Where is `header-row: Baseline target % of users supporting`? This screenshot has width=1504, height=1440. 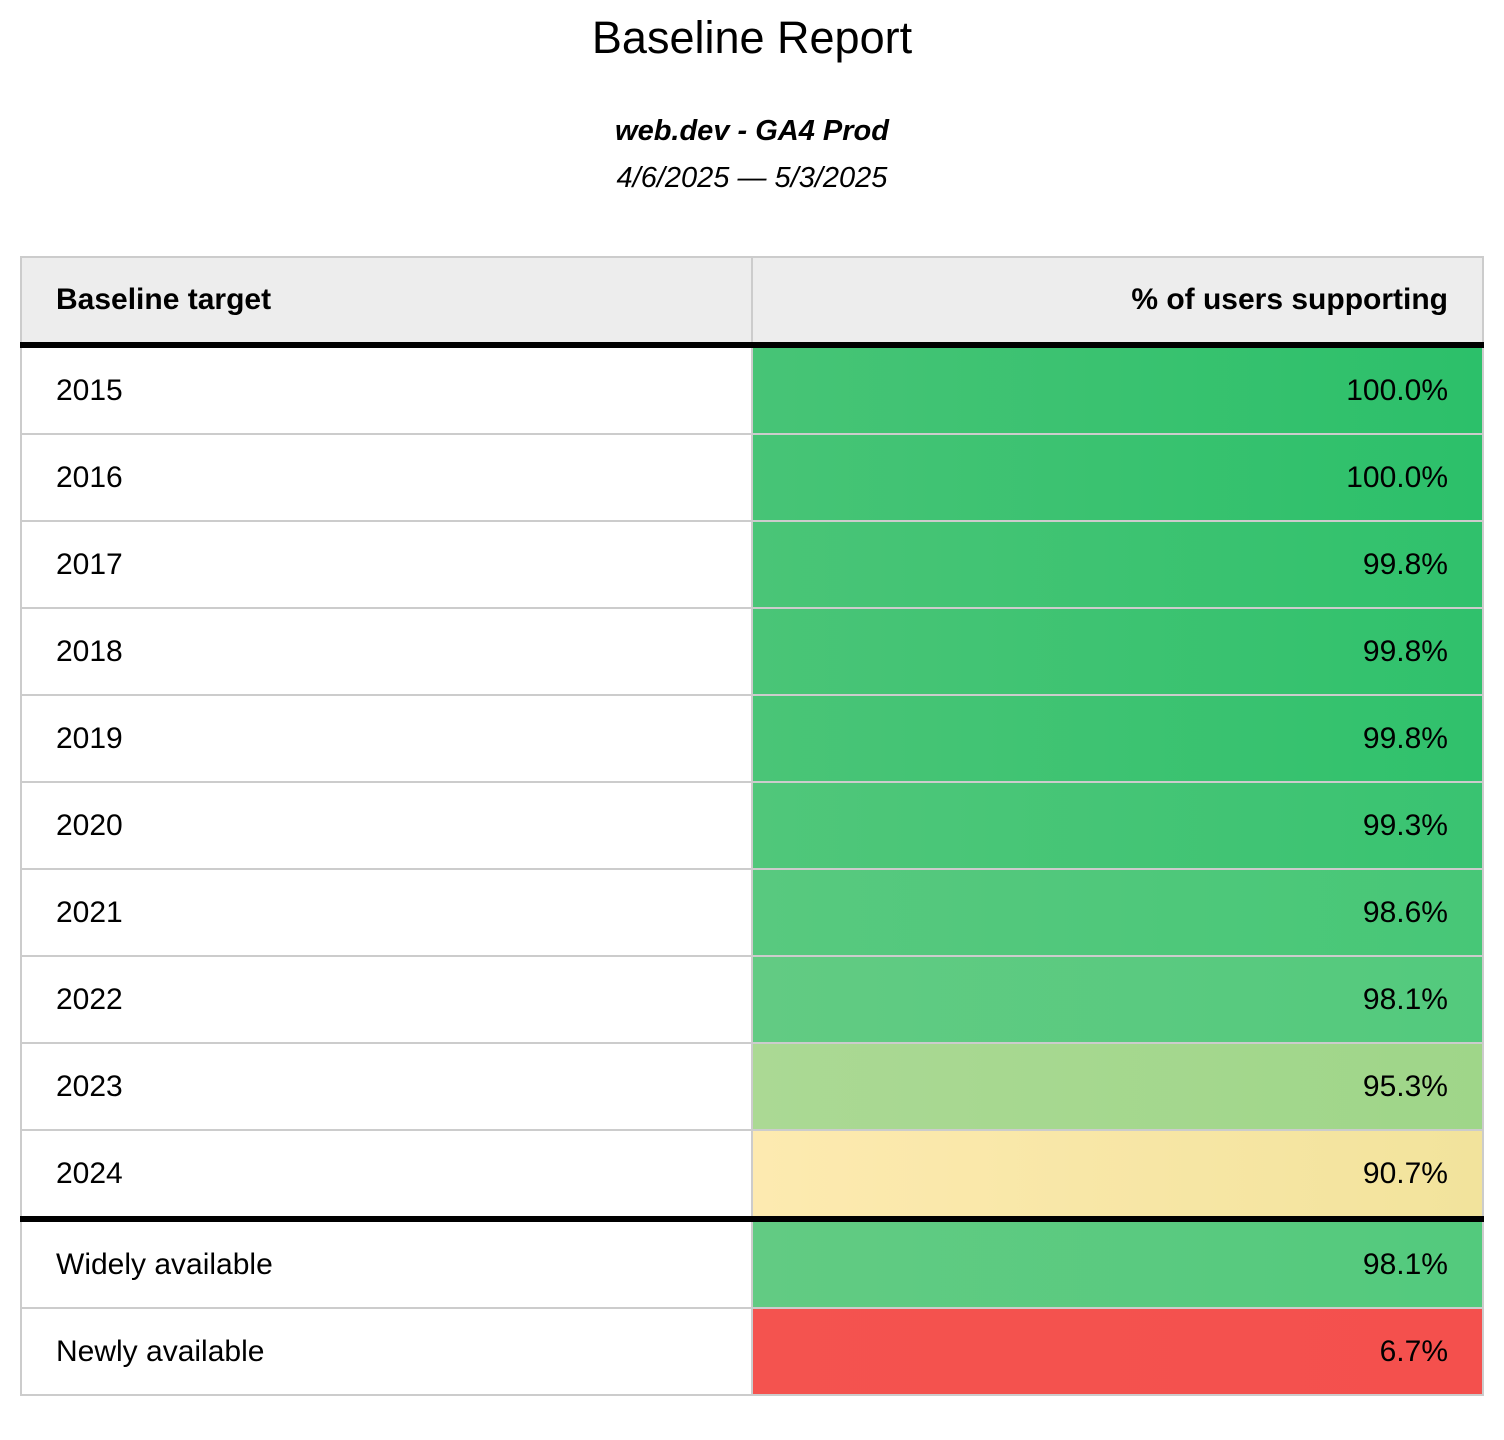
header-row: Baseline target % of users supporting is located at coordinates (752, 302).